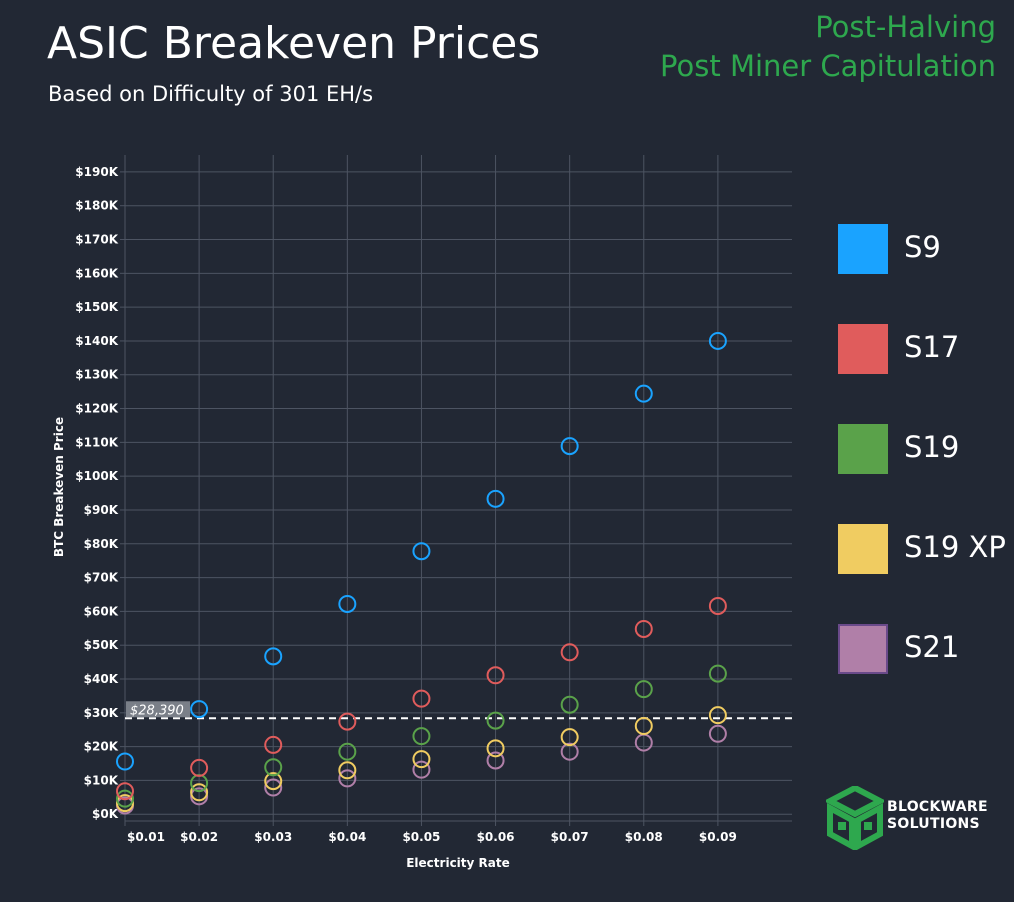 The height and width of the screenshot is (902, 1014). I want to click on tag-post-capitulation: Post Miner Capitulation, so click(828, 66).